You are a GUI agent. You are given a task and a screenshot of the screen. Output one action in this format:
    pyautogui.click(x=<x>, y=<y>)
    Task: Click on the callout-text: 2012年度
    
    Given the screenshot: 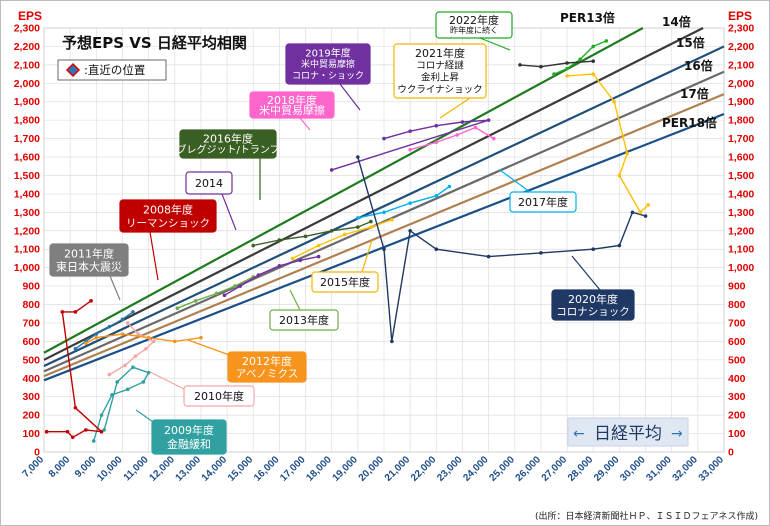 What is the action you would take?
    pyautogui.click(x=267, y=361)
    